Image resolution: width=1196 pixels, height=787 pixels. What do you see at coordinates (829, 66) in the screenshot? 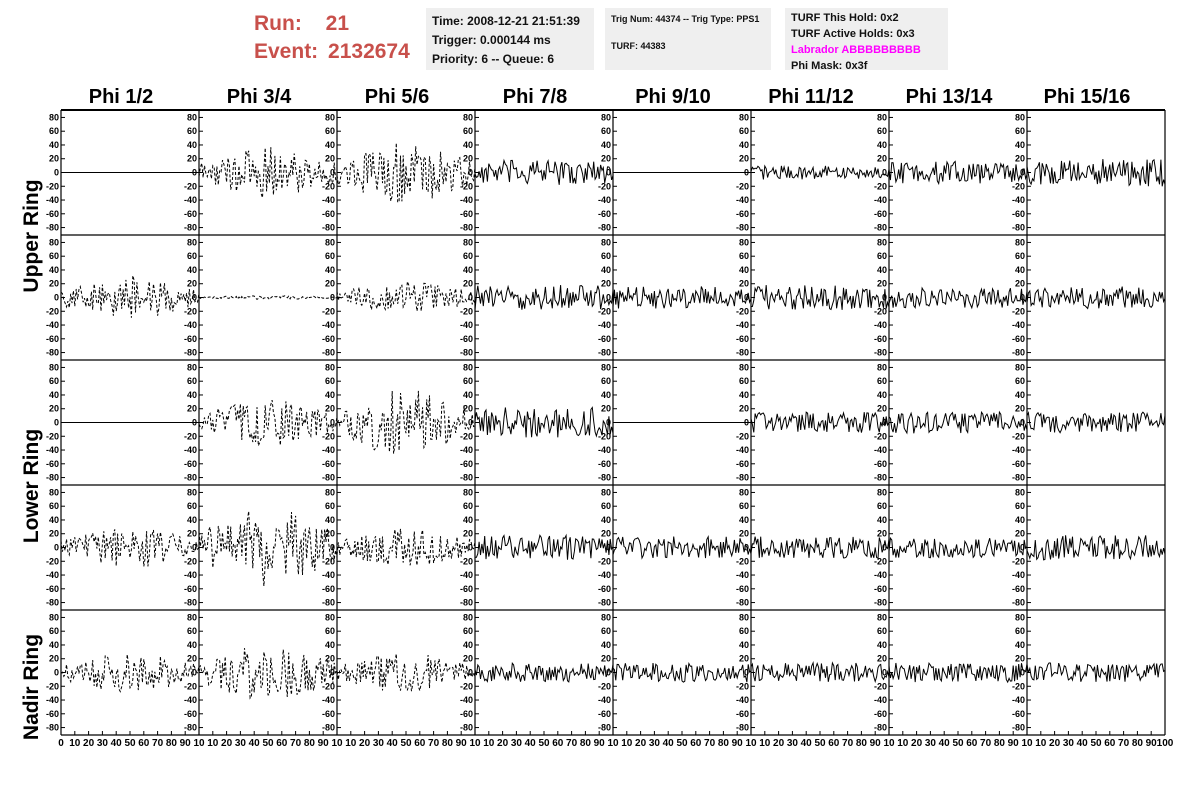
I see `phi-mask-line: Phi Mask: 0x3f` at bounding box center [829, 66].